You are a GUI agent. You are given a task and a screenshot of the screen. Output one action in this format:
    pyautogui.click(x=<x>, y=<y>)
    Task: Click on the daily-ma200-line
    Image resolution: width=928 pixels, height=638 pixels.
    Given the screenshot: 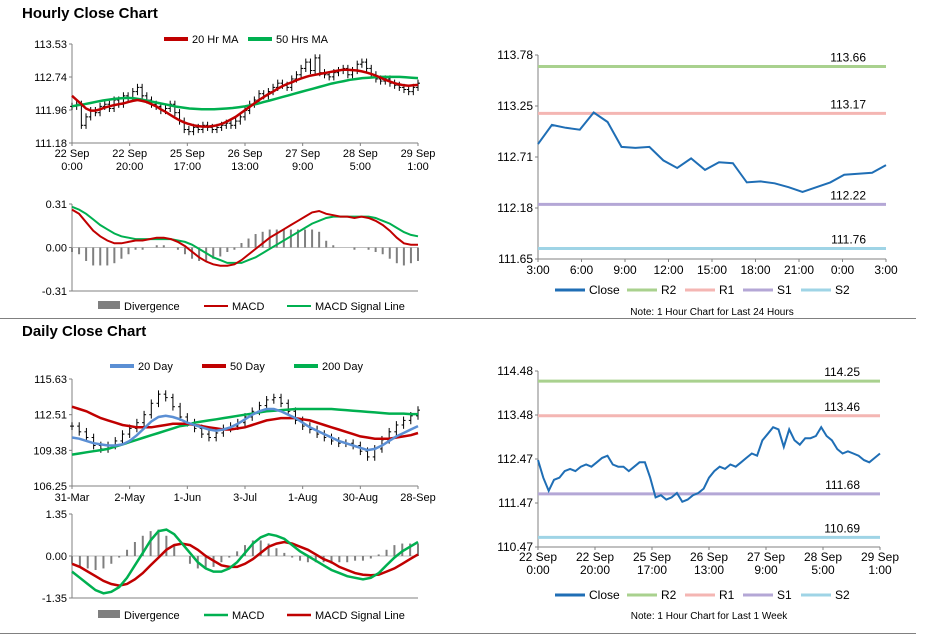 What is the action you would take?
    pyautogui.click(x=244, y=431)
    